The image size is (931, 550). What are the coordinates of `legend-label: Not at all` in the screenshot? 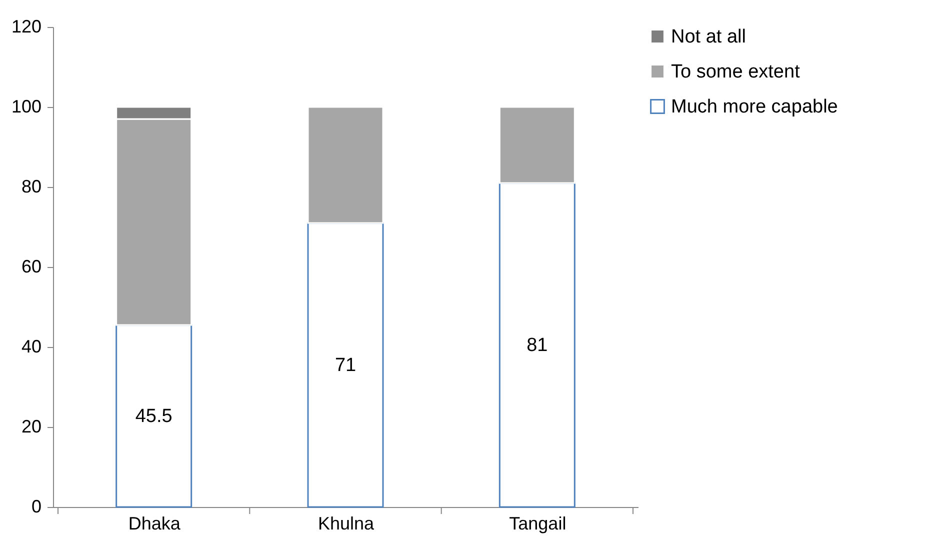 It's located at (708, 37).